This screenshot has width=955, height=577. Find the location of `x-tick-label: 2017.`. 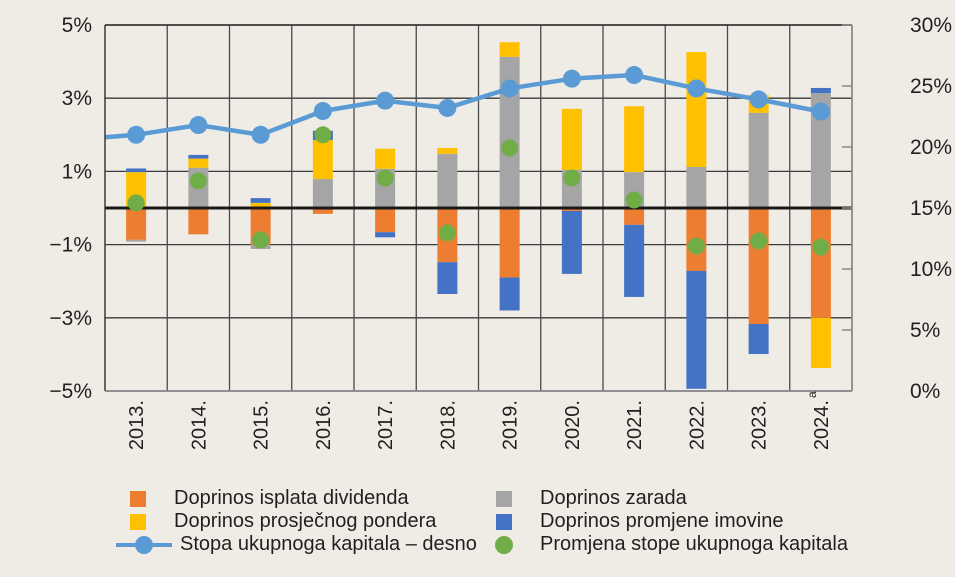

x-tick-label: 2017. is located at coordinates (386, 425).